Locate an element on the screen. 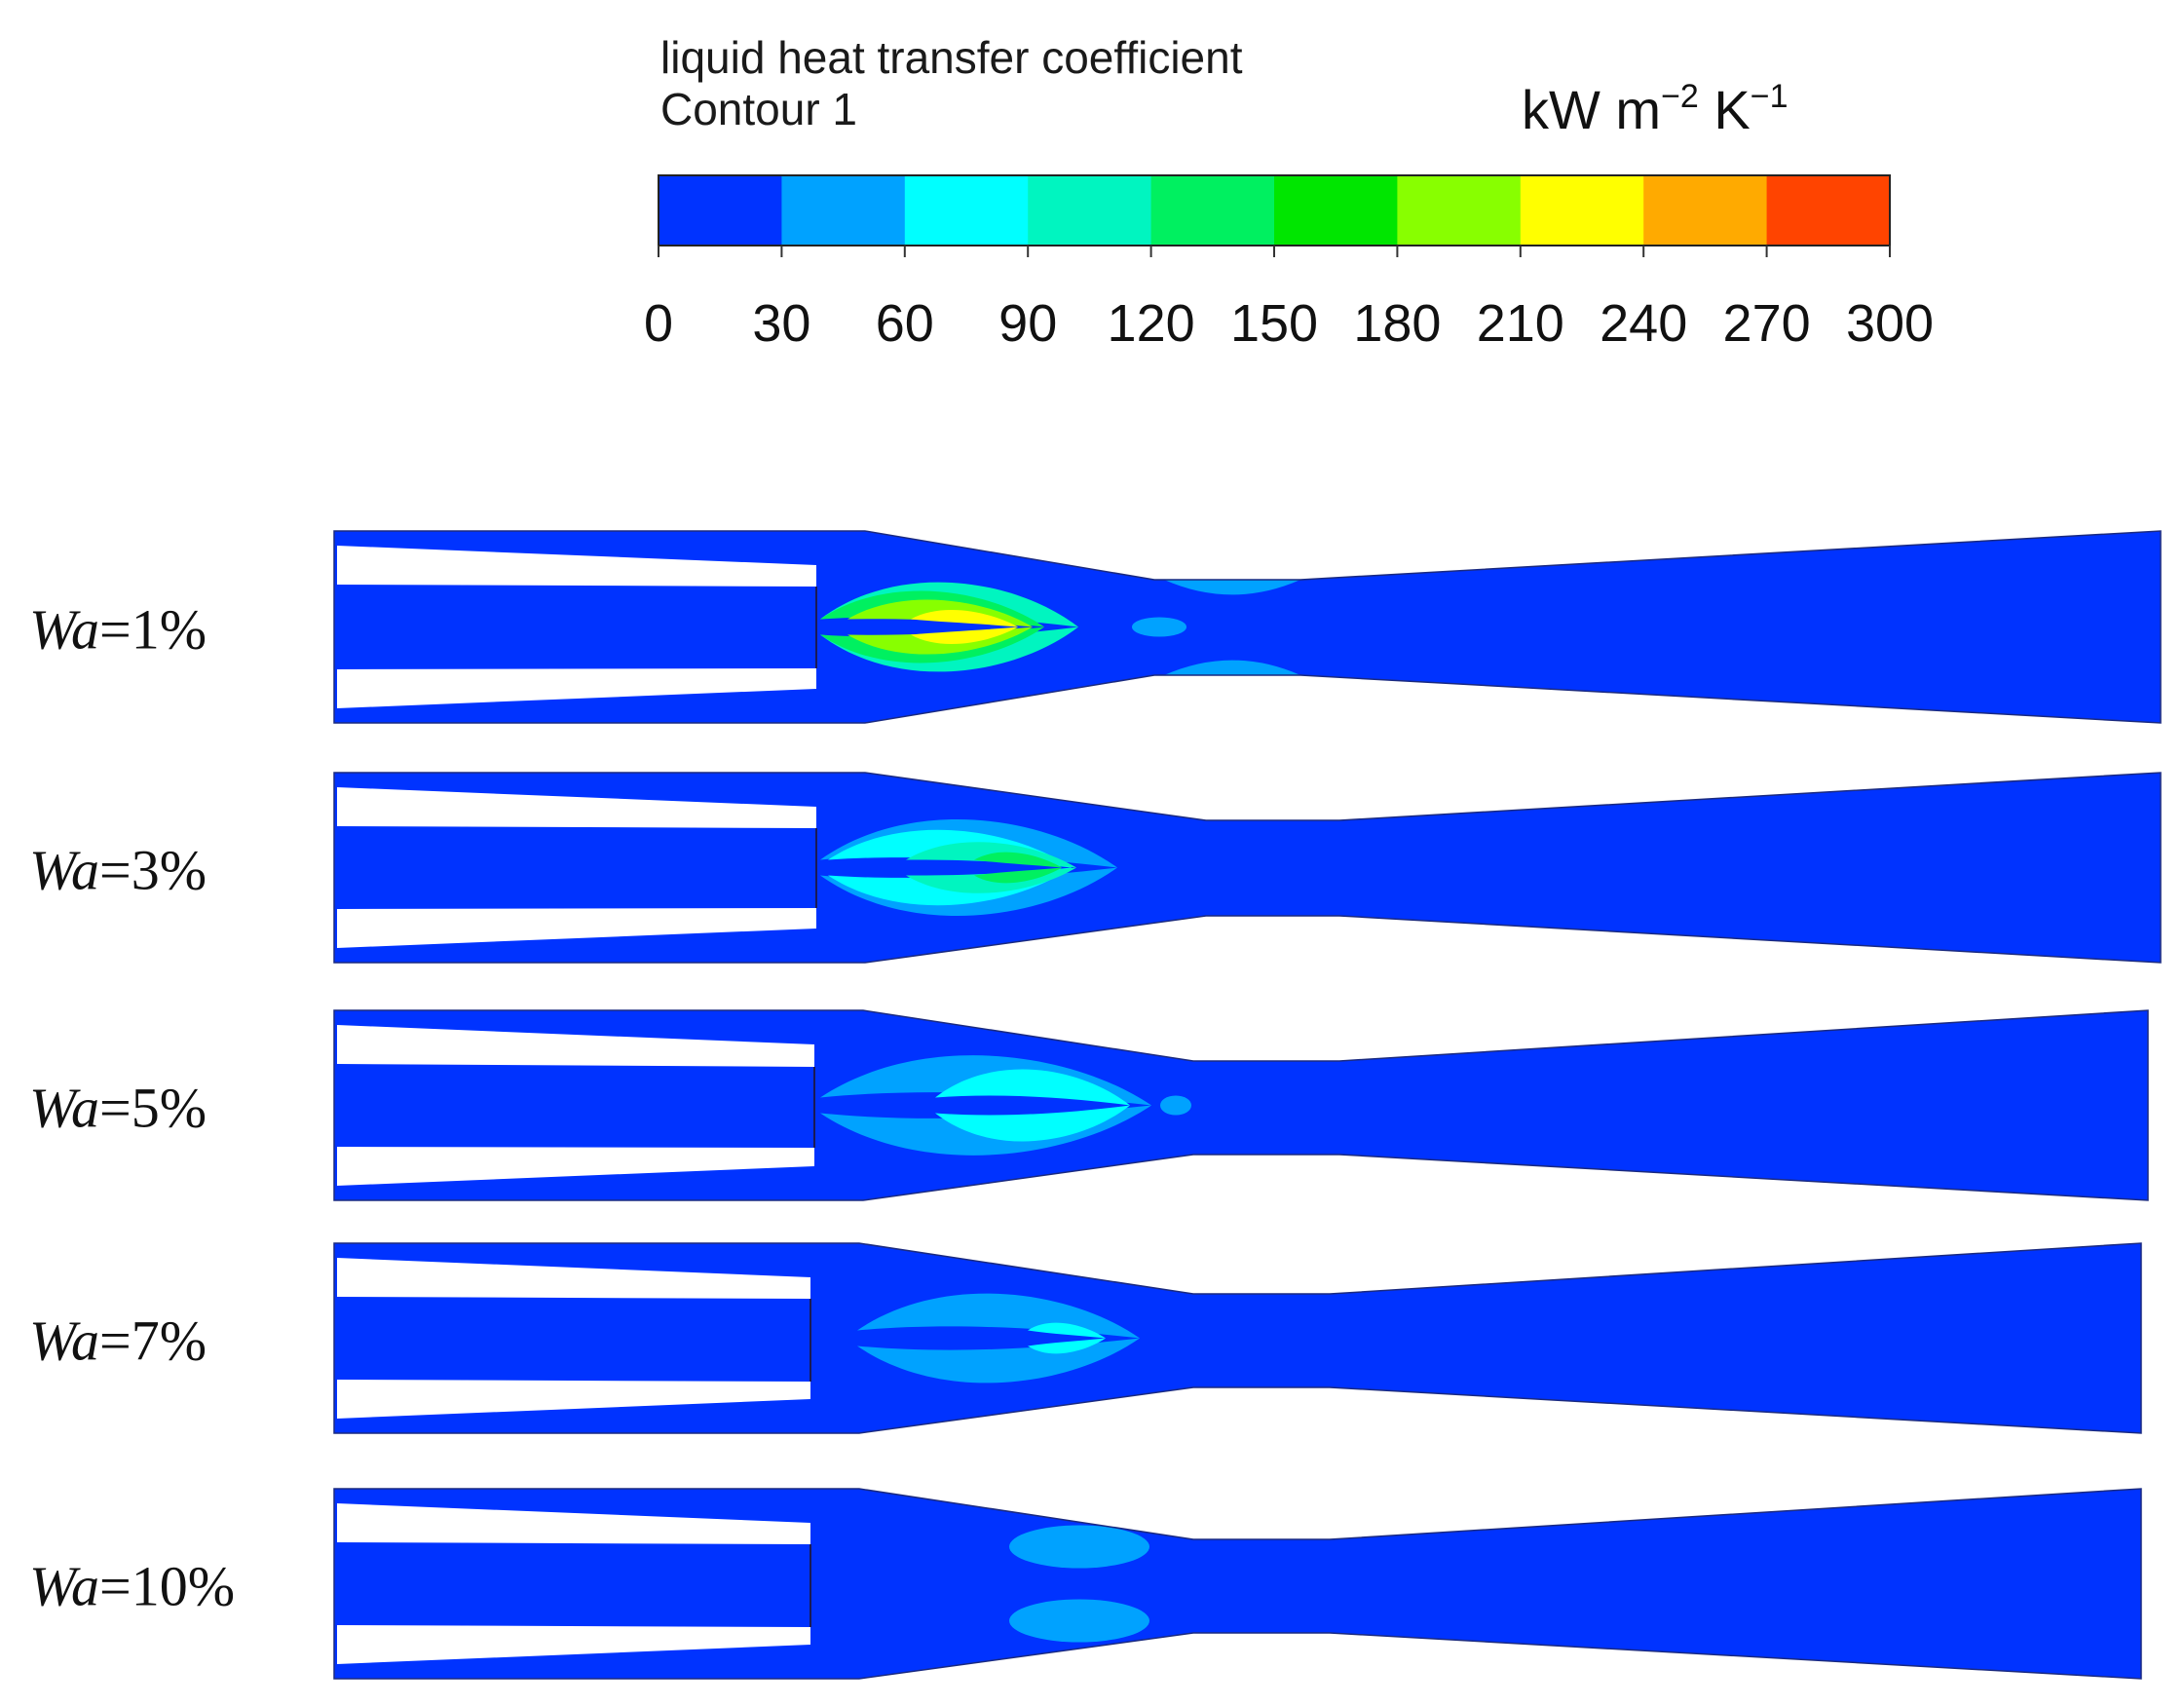 The width and height of the screenshot is (2184, 1706). panel-label-value: =1% is located at coordinates (153, 630).